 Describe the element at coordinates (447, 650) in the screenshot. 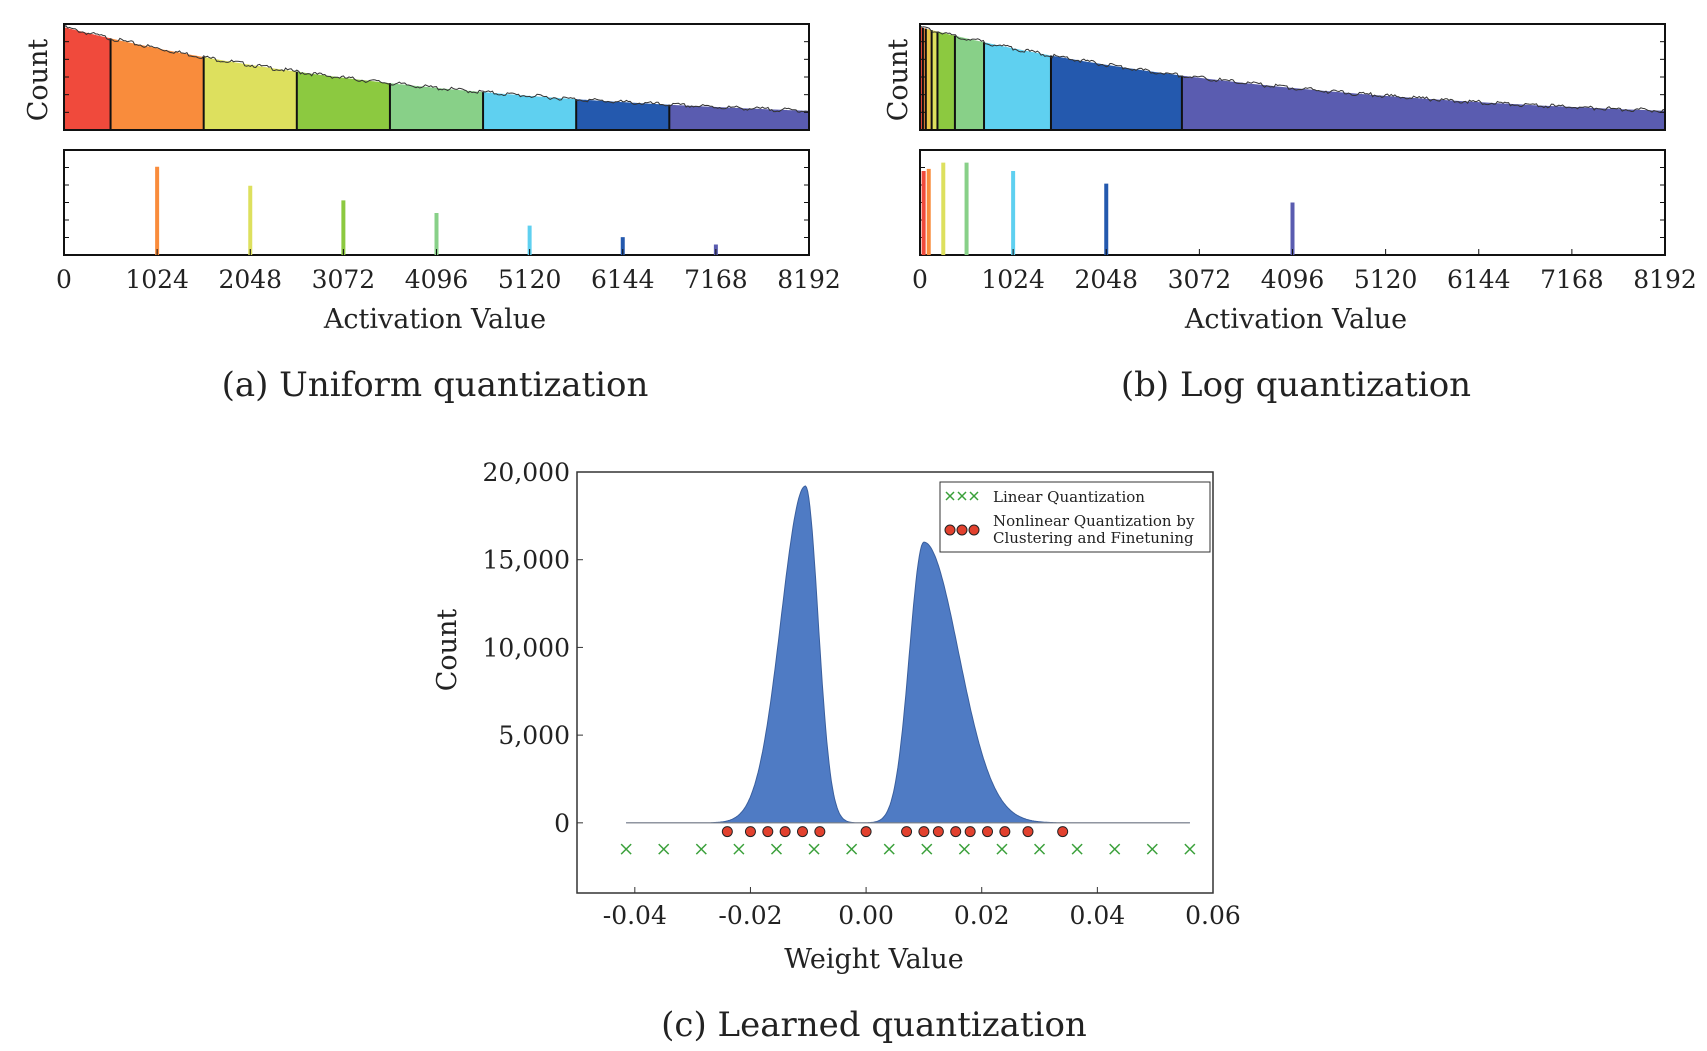

I see `panel-c-ylabel: Count` at that location.